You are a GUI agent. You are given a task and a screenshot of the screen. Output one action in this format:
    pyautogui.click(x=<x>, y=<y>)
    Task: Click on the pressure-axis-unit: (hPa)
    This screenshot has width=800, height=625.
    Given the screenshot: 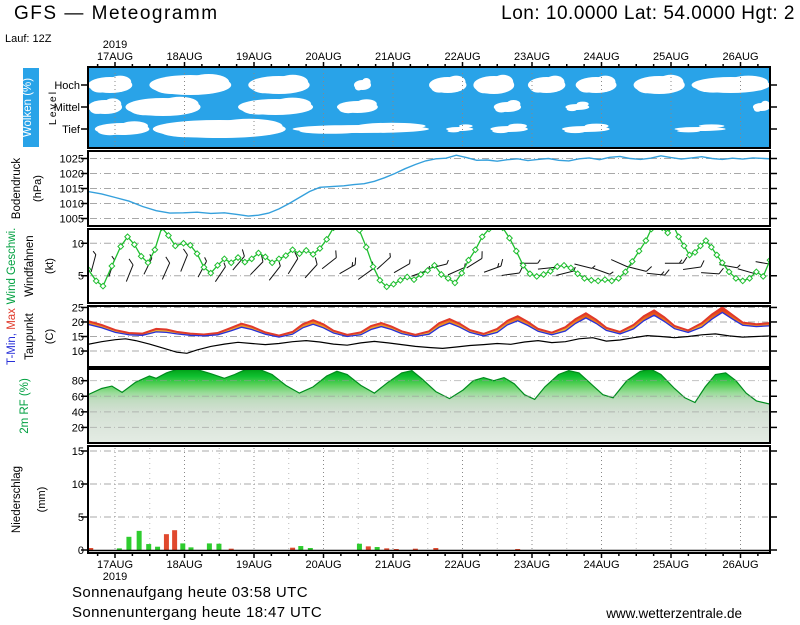 What is the action you would take?
    pyautogui.click(x=38, y=188)
    